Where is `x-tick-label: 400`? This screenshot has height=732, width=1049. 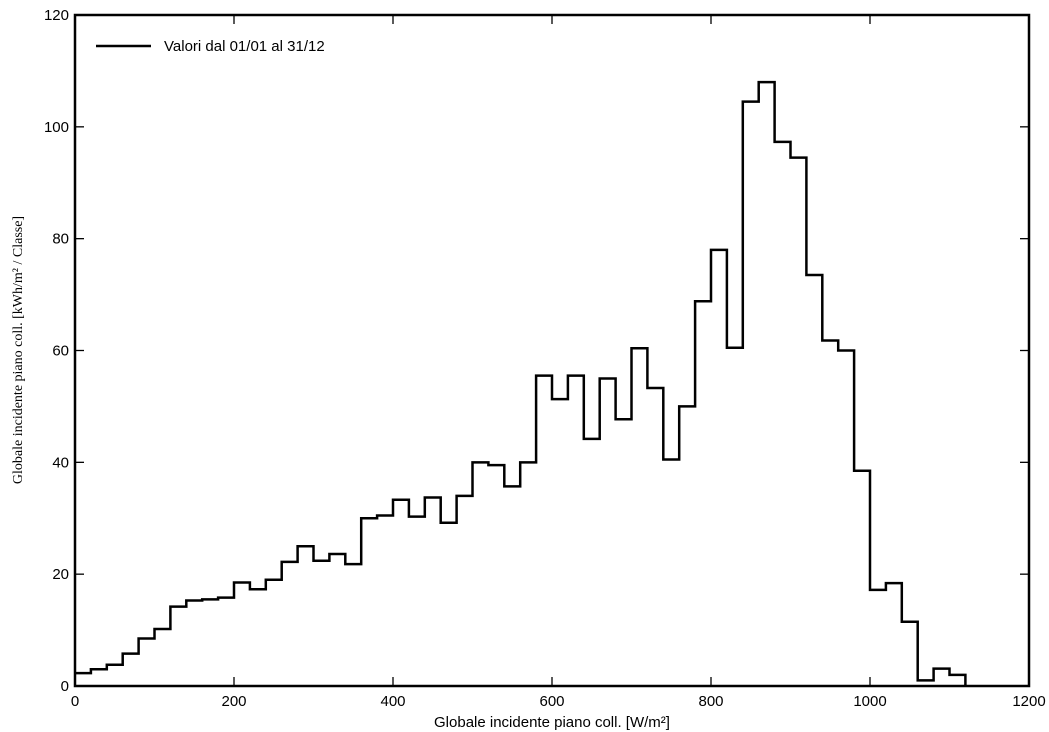 x-tick-label: 400 is located at coordinates (392, 701).